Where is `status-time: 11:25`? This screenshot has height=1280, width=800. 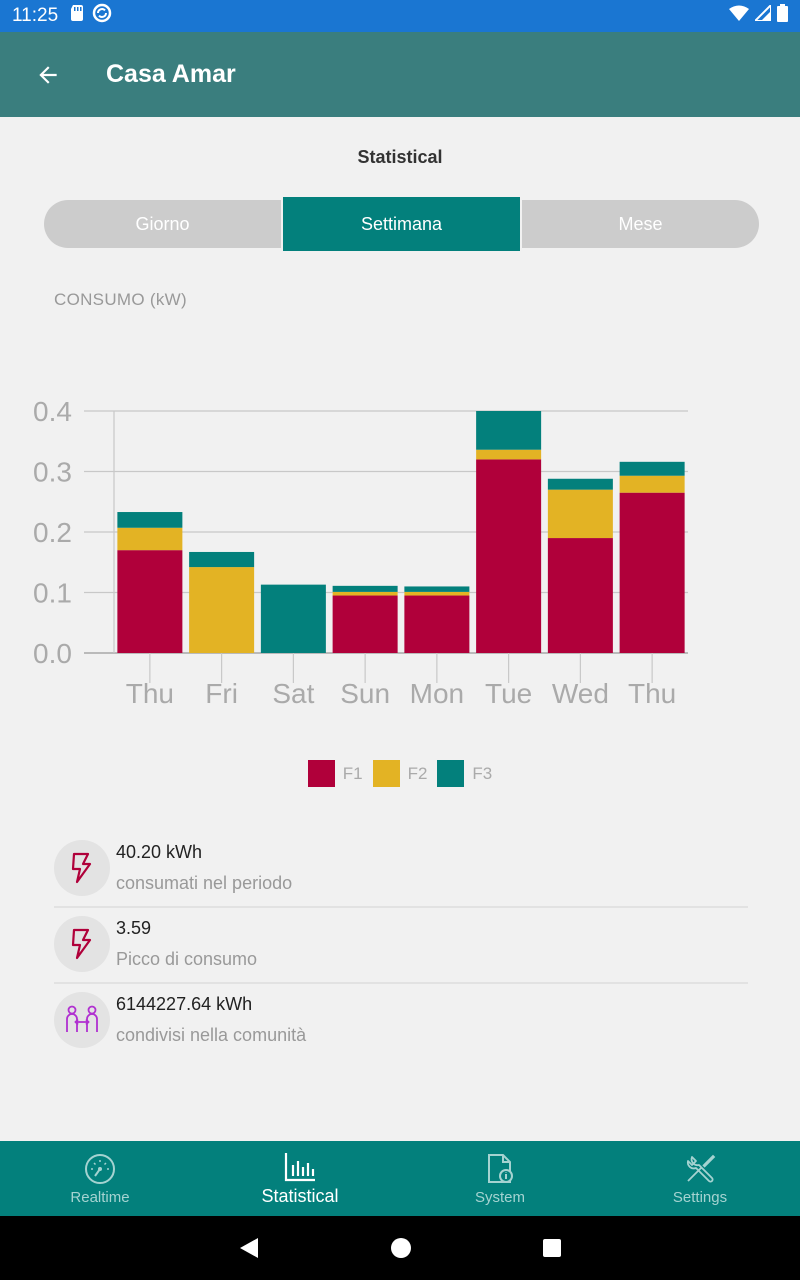
status-time: 11:25 is located at coordinates (35, 15).